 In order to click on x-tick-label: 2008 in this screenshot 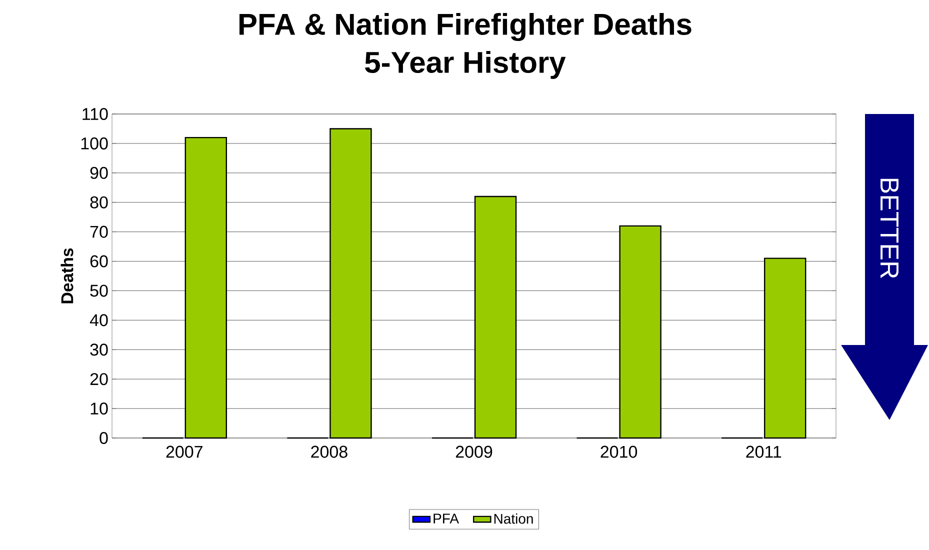, I will do `click(329, 452)`.